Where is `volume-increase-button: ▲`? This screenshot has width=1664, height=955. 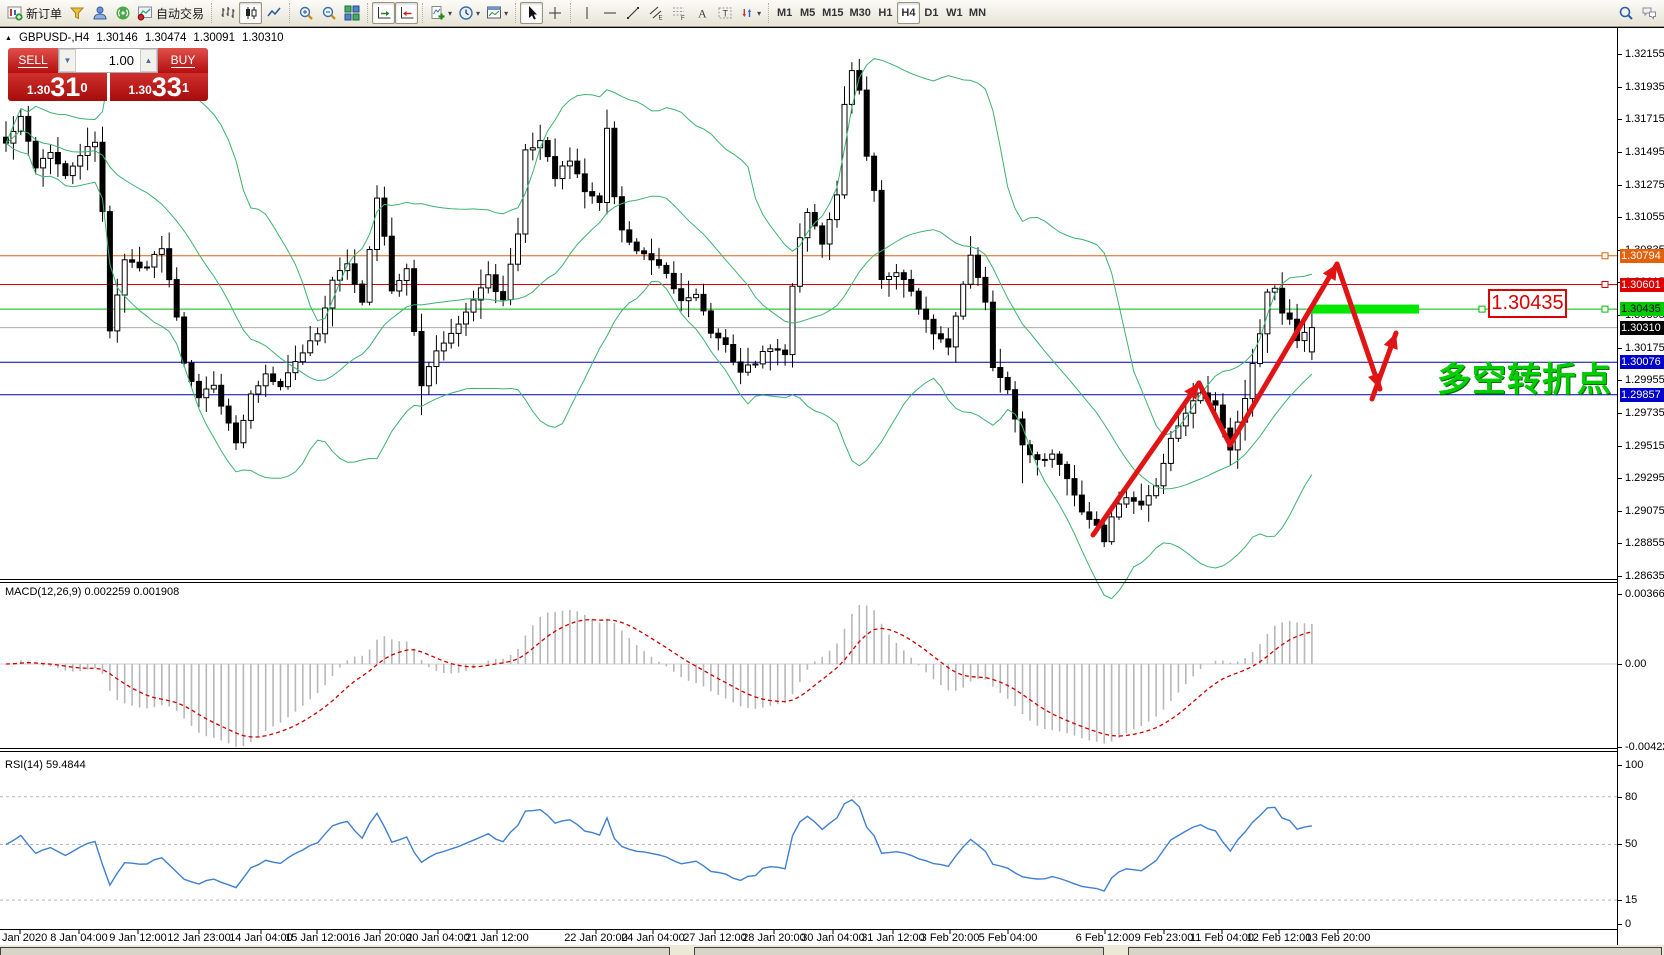
volume-increase-button: ▲ is located at coordinates (148, 60).